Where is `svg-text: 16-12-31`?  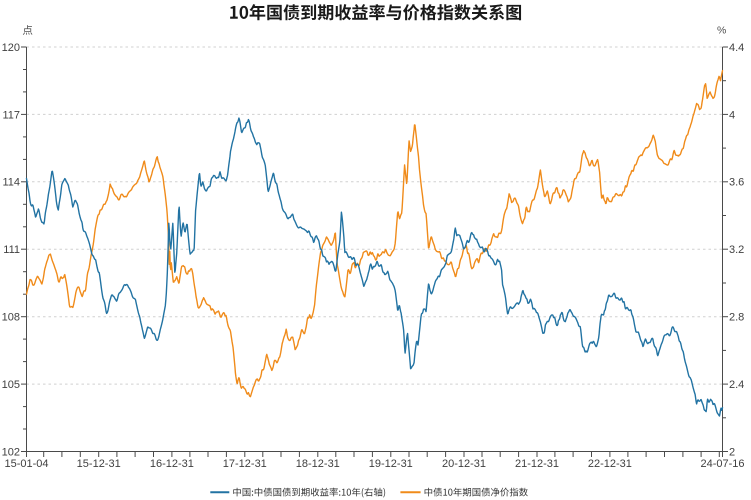
svg-text: 16-12-31 is located at coordinates (172, 464).